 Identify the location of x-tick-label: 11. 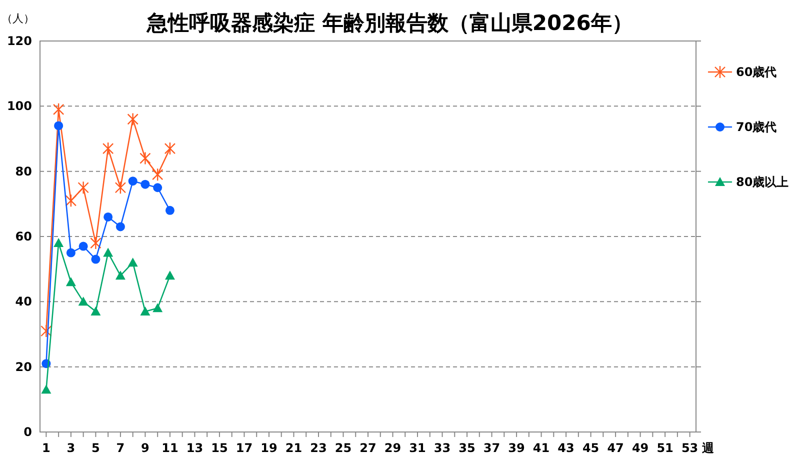
(170, 448).